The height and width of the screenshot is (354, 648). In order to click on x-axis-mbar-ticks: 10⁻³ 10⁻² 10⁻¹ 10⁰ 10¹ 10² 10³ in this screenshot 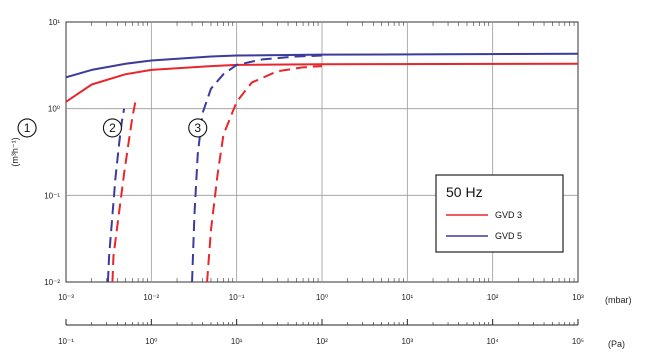, I will do `click(321, 297)`.